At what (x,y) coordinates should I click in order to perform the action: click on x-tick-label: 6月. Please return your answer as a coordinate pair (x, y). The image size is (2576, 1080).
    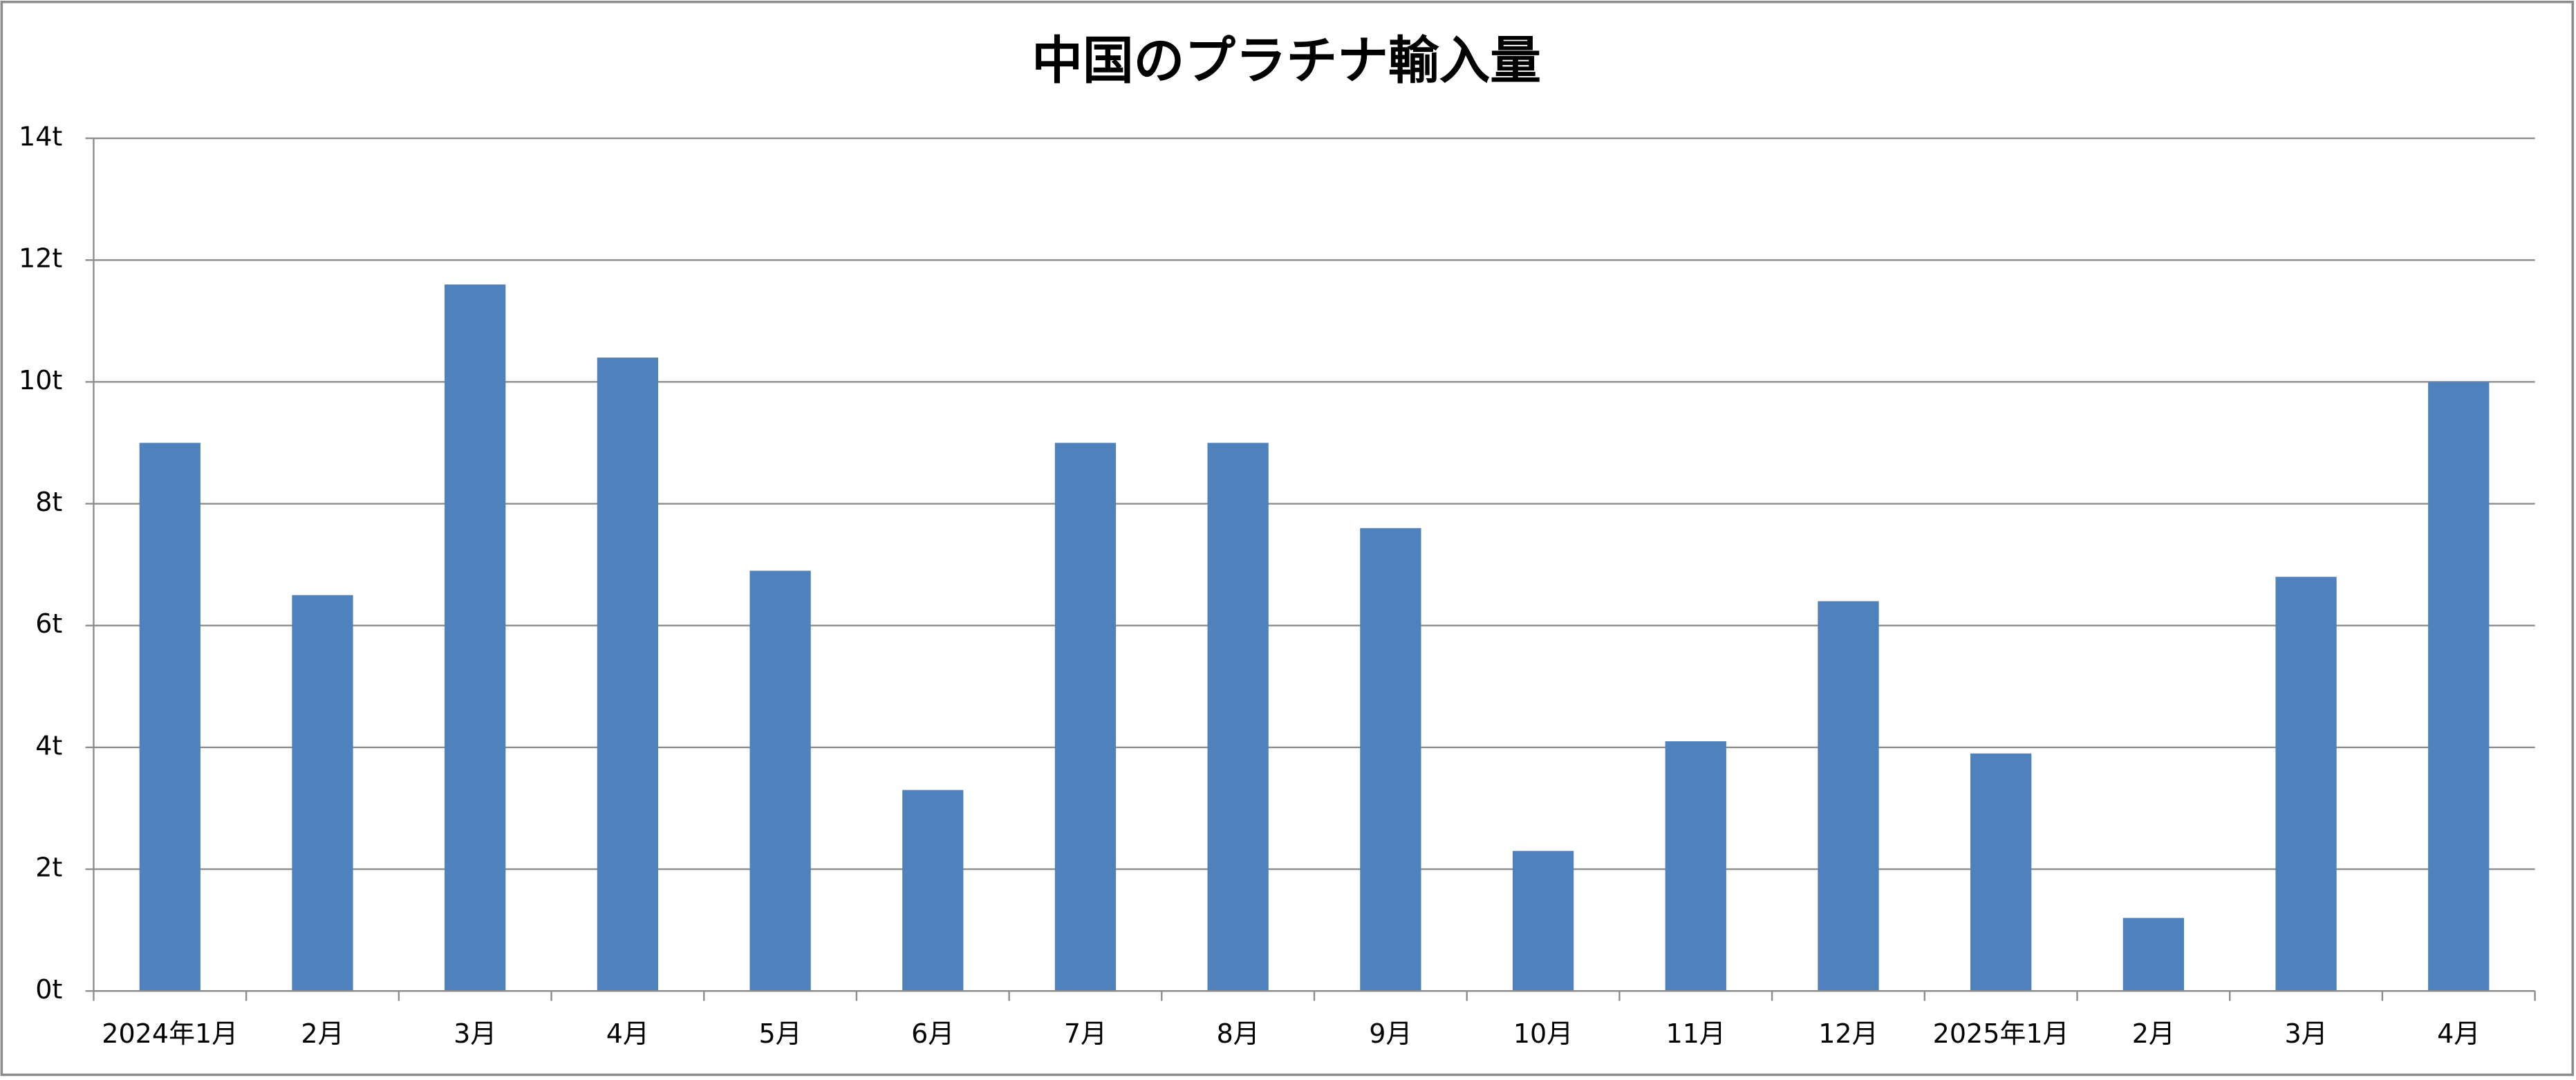
    Looking at the image, I should click on (932, 1033).